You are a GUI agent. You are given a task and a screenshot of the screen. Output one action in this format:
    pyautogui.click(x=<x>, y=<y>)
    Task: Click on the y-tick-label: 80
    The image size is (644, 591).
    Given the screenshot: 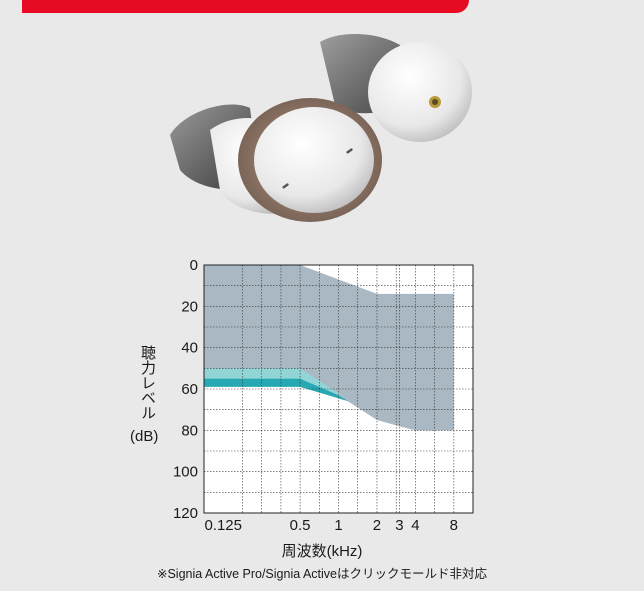 What is the action you would take?
    pyautogui.click(x=189, y=430)
    